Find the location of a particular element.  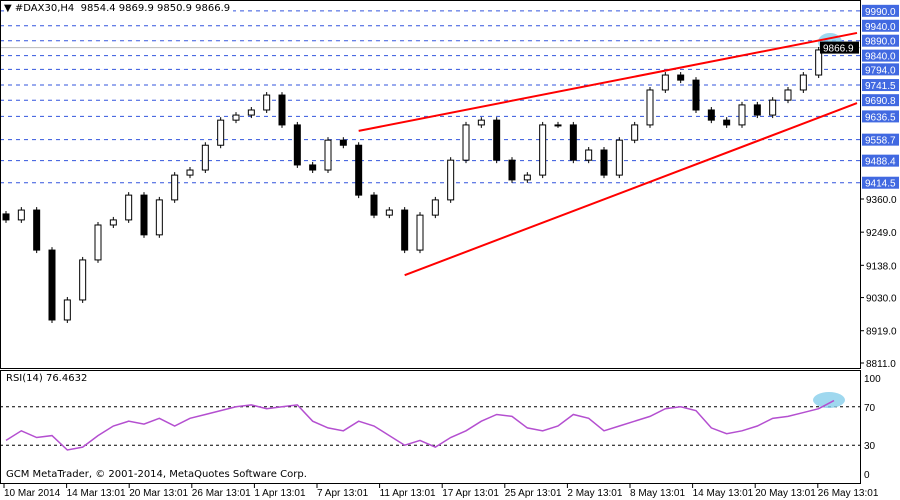

rsi-tick-label: 30 is located at coordinates (870, 446).